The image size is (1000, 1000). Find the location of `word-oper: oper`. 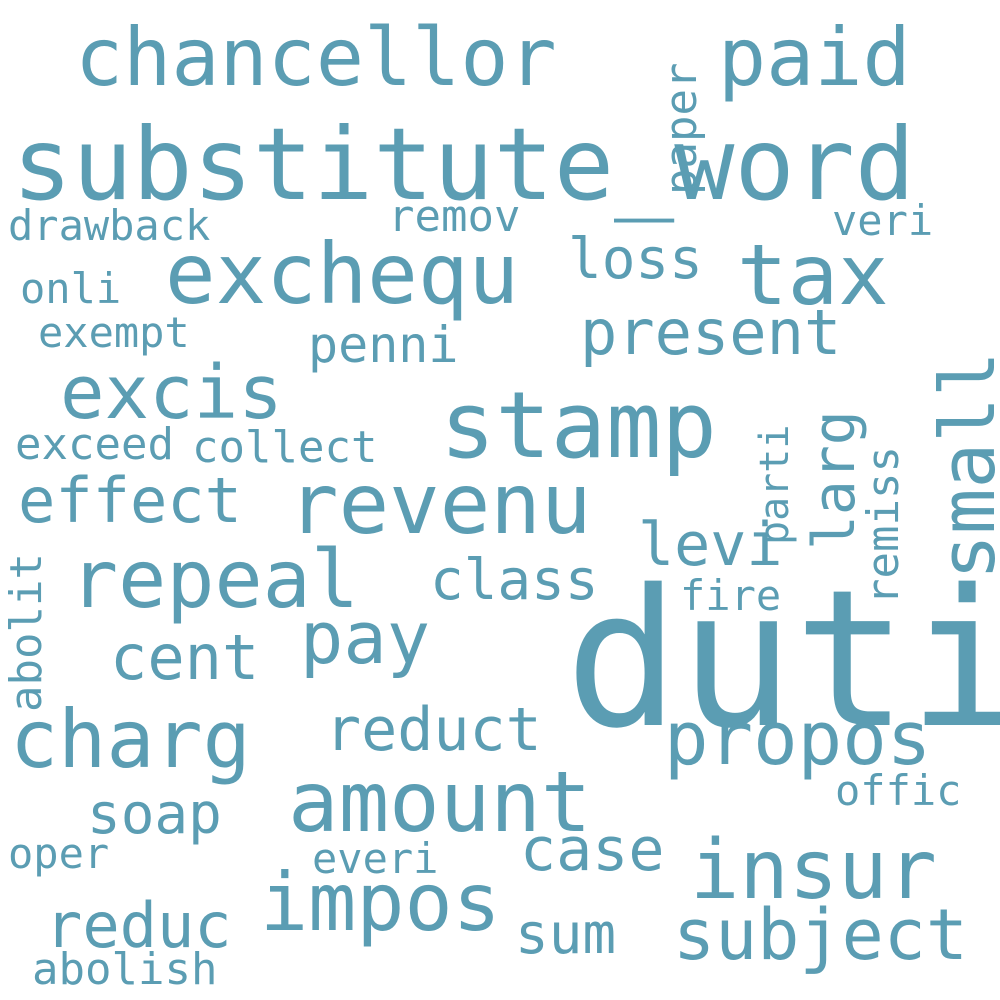

word-oper: oper is located at coordinates (59, 853).